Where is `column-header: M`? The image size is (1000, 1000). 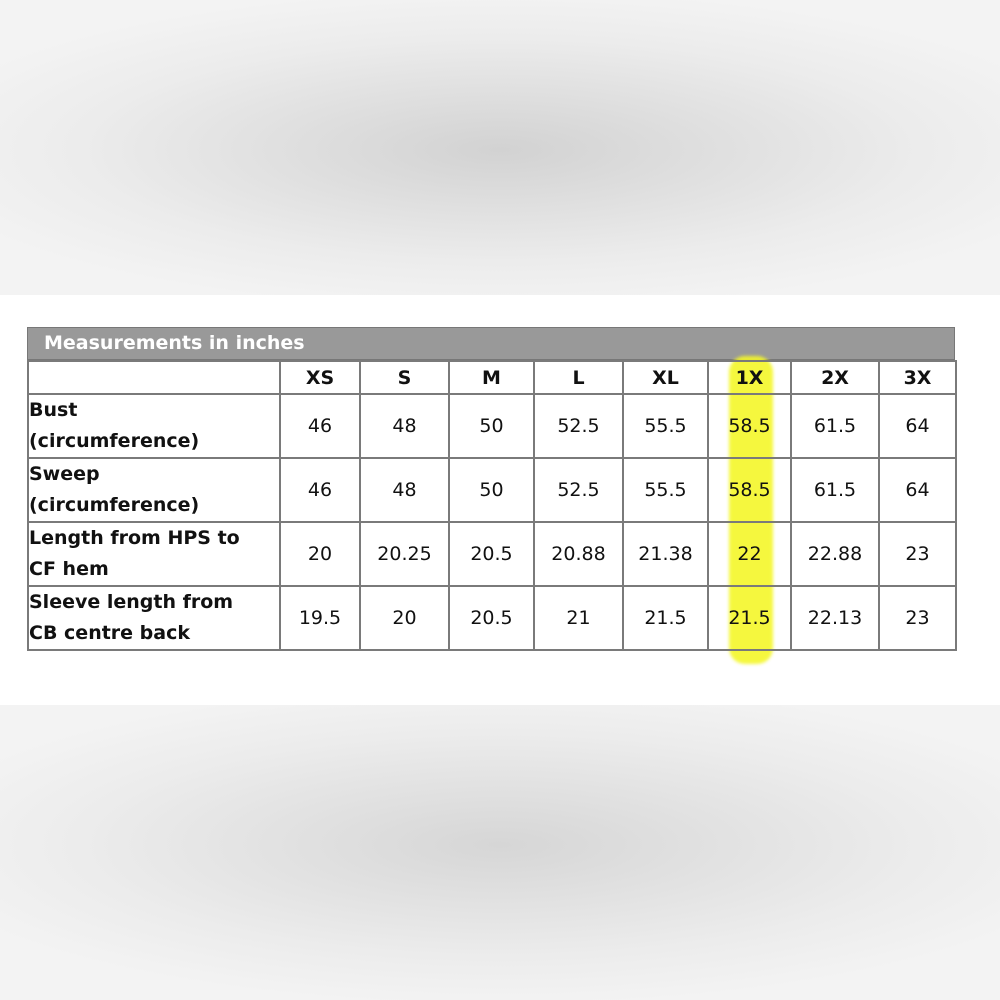 column-header: M is located at coordinates (491, 377).